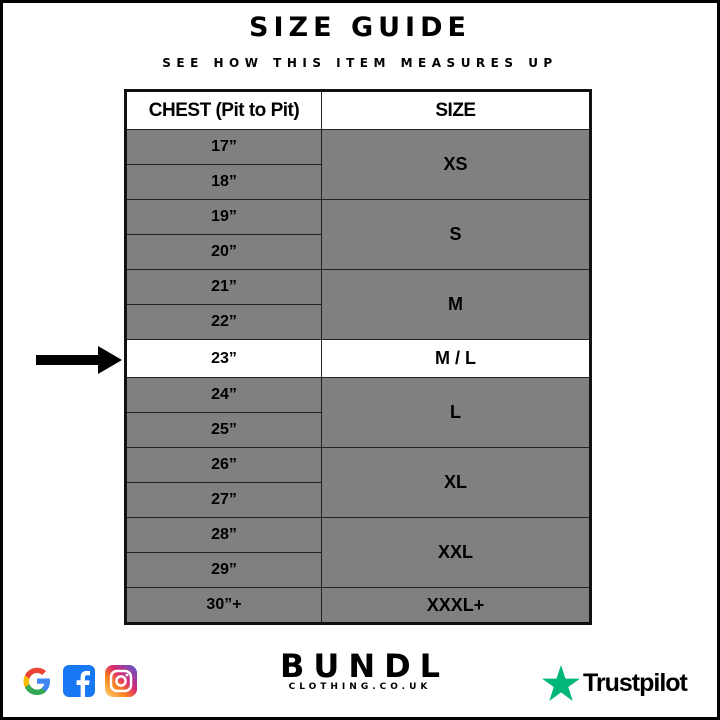 This screenshot has height=720, width=720. Describe the element at coordinates (223, 322) in the screenshot. I see `chest-cell: 22”` at that location.